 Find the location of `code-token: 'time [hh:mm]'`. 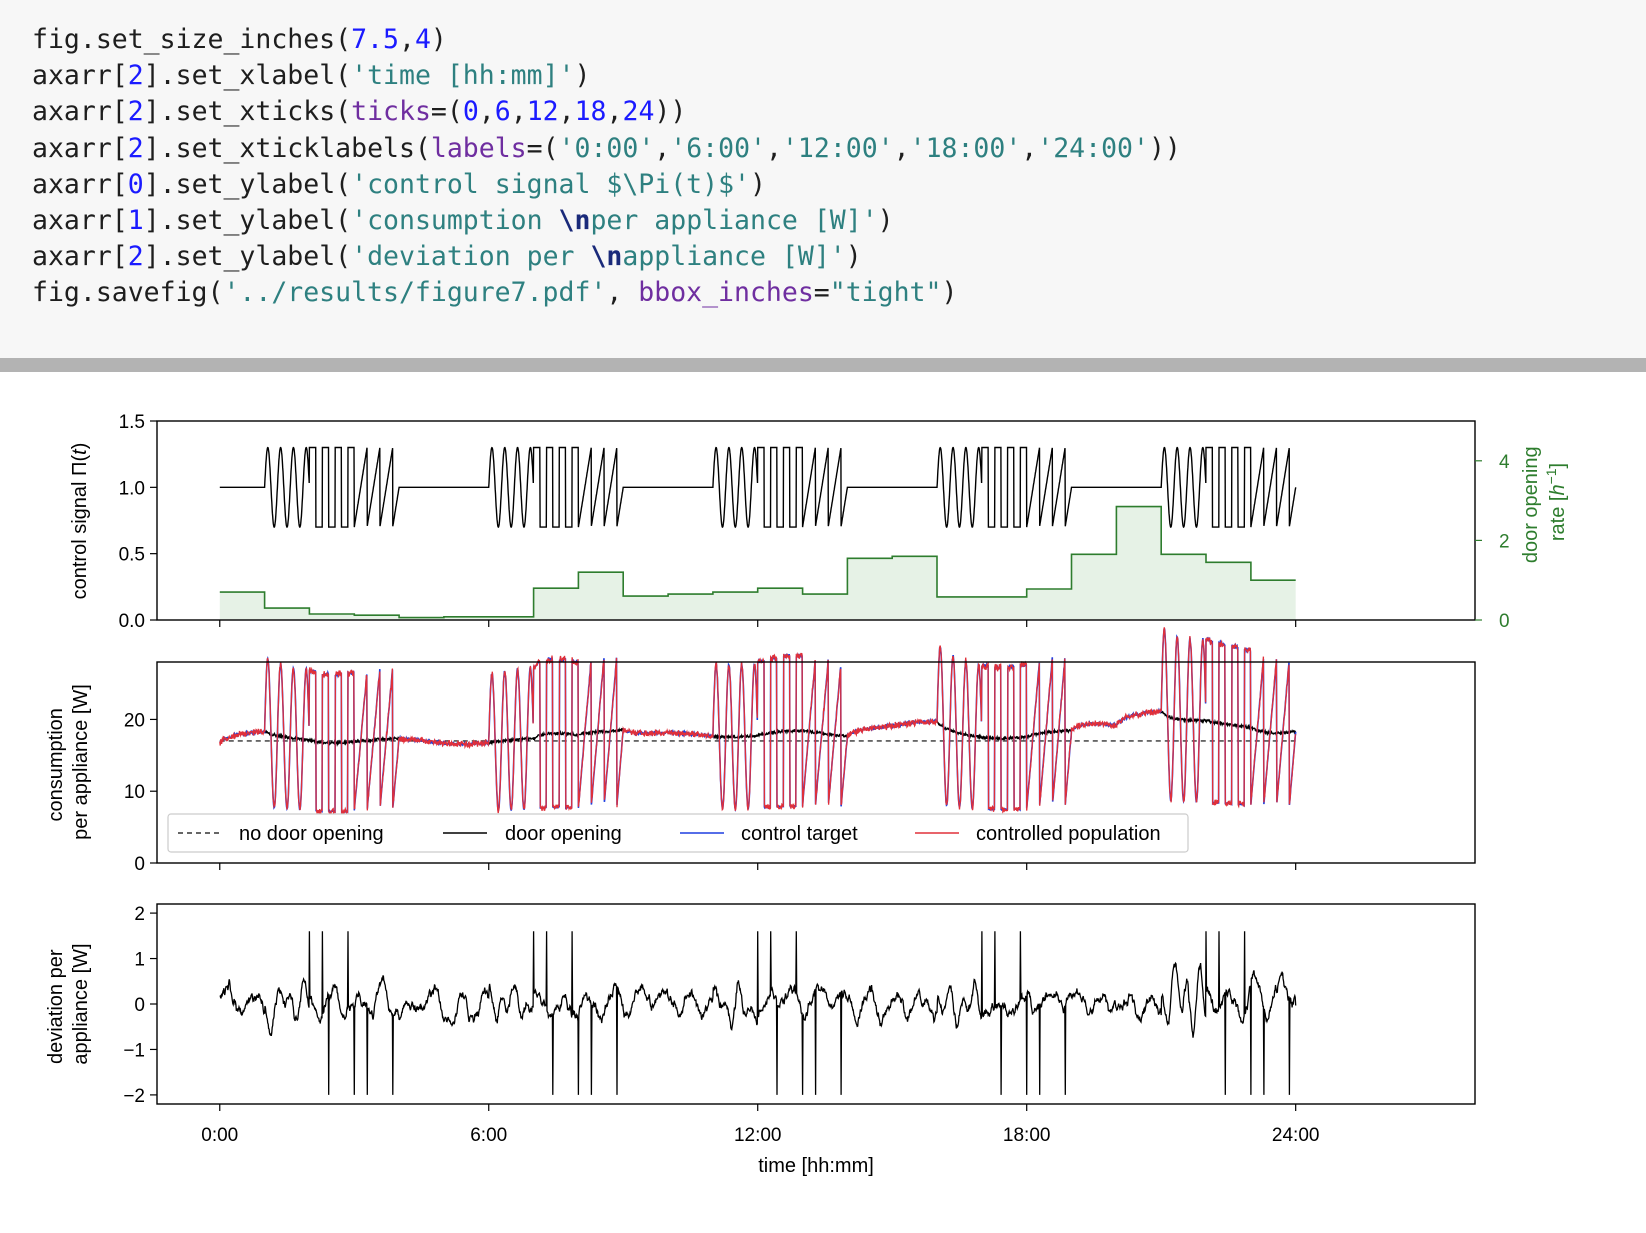

code-token: 'time [hh:mm]' is located at coordinates (463, 76).